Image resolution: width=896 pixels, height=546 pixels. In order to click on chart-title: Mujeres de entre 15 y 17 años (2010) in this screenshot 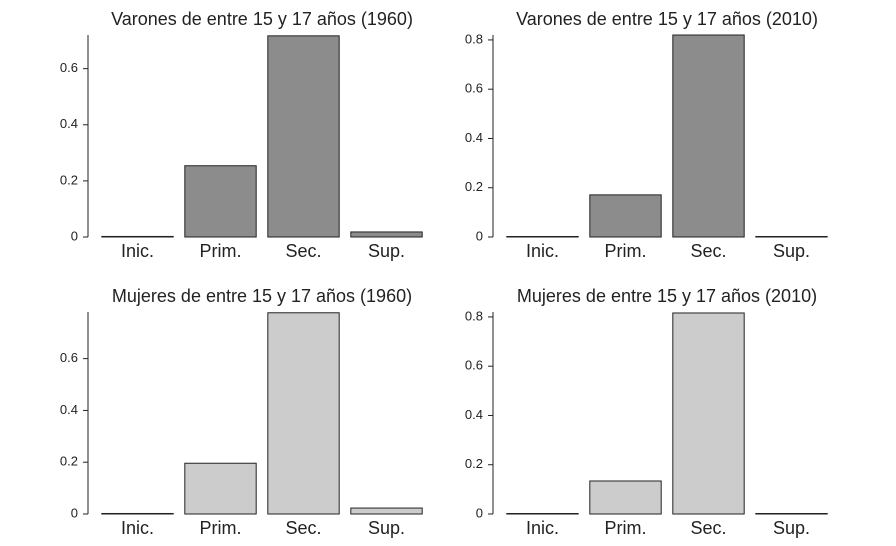, I will do `click(667, 296)`.